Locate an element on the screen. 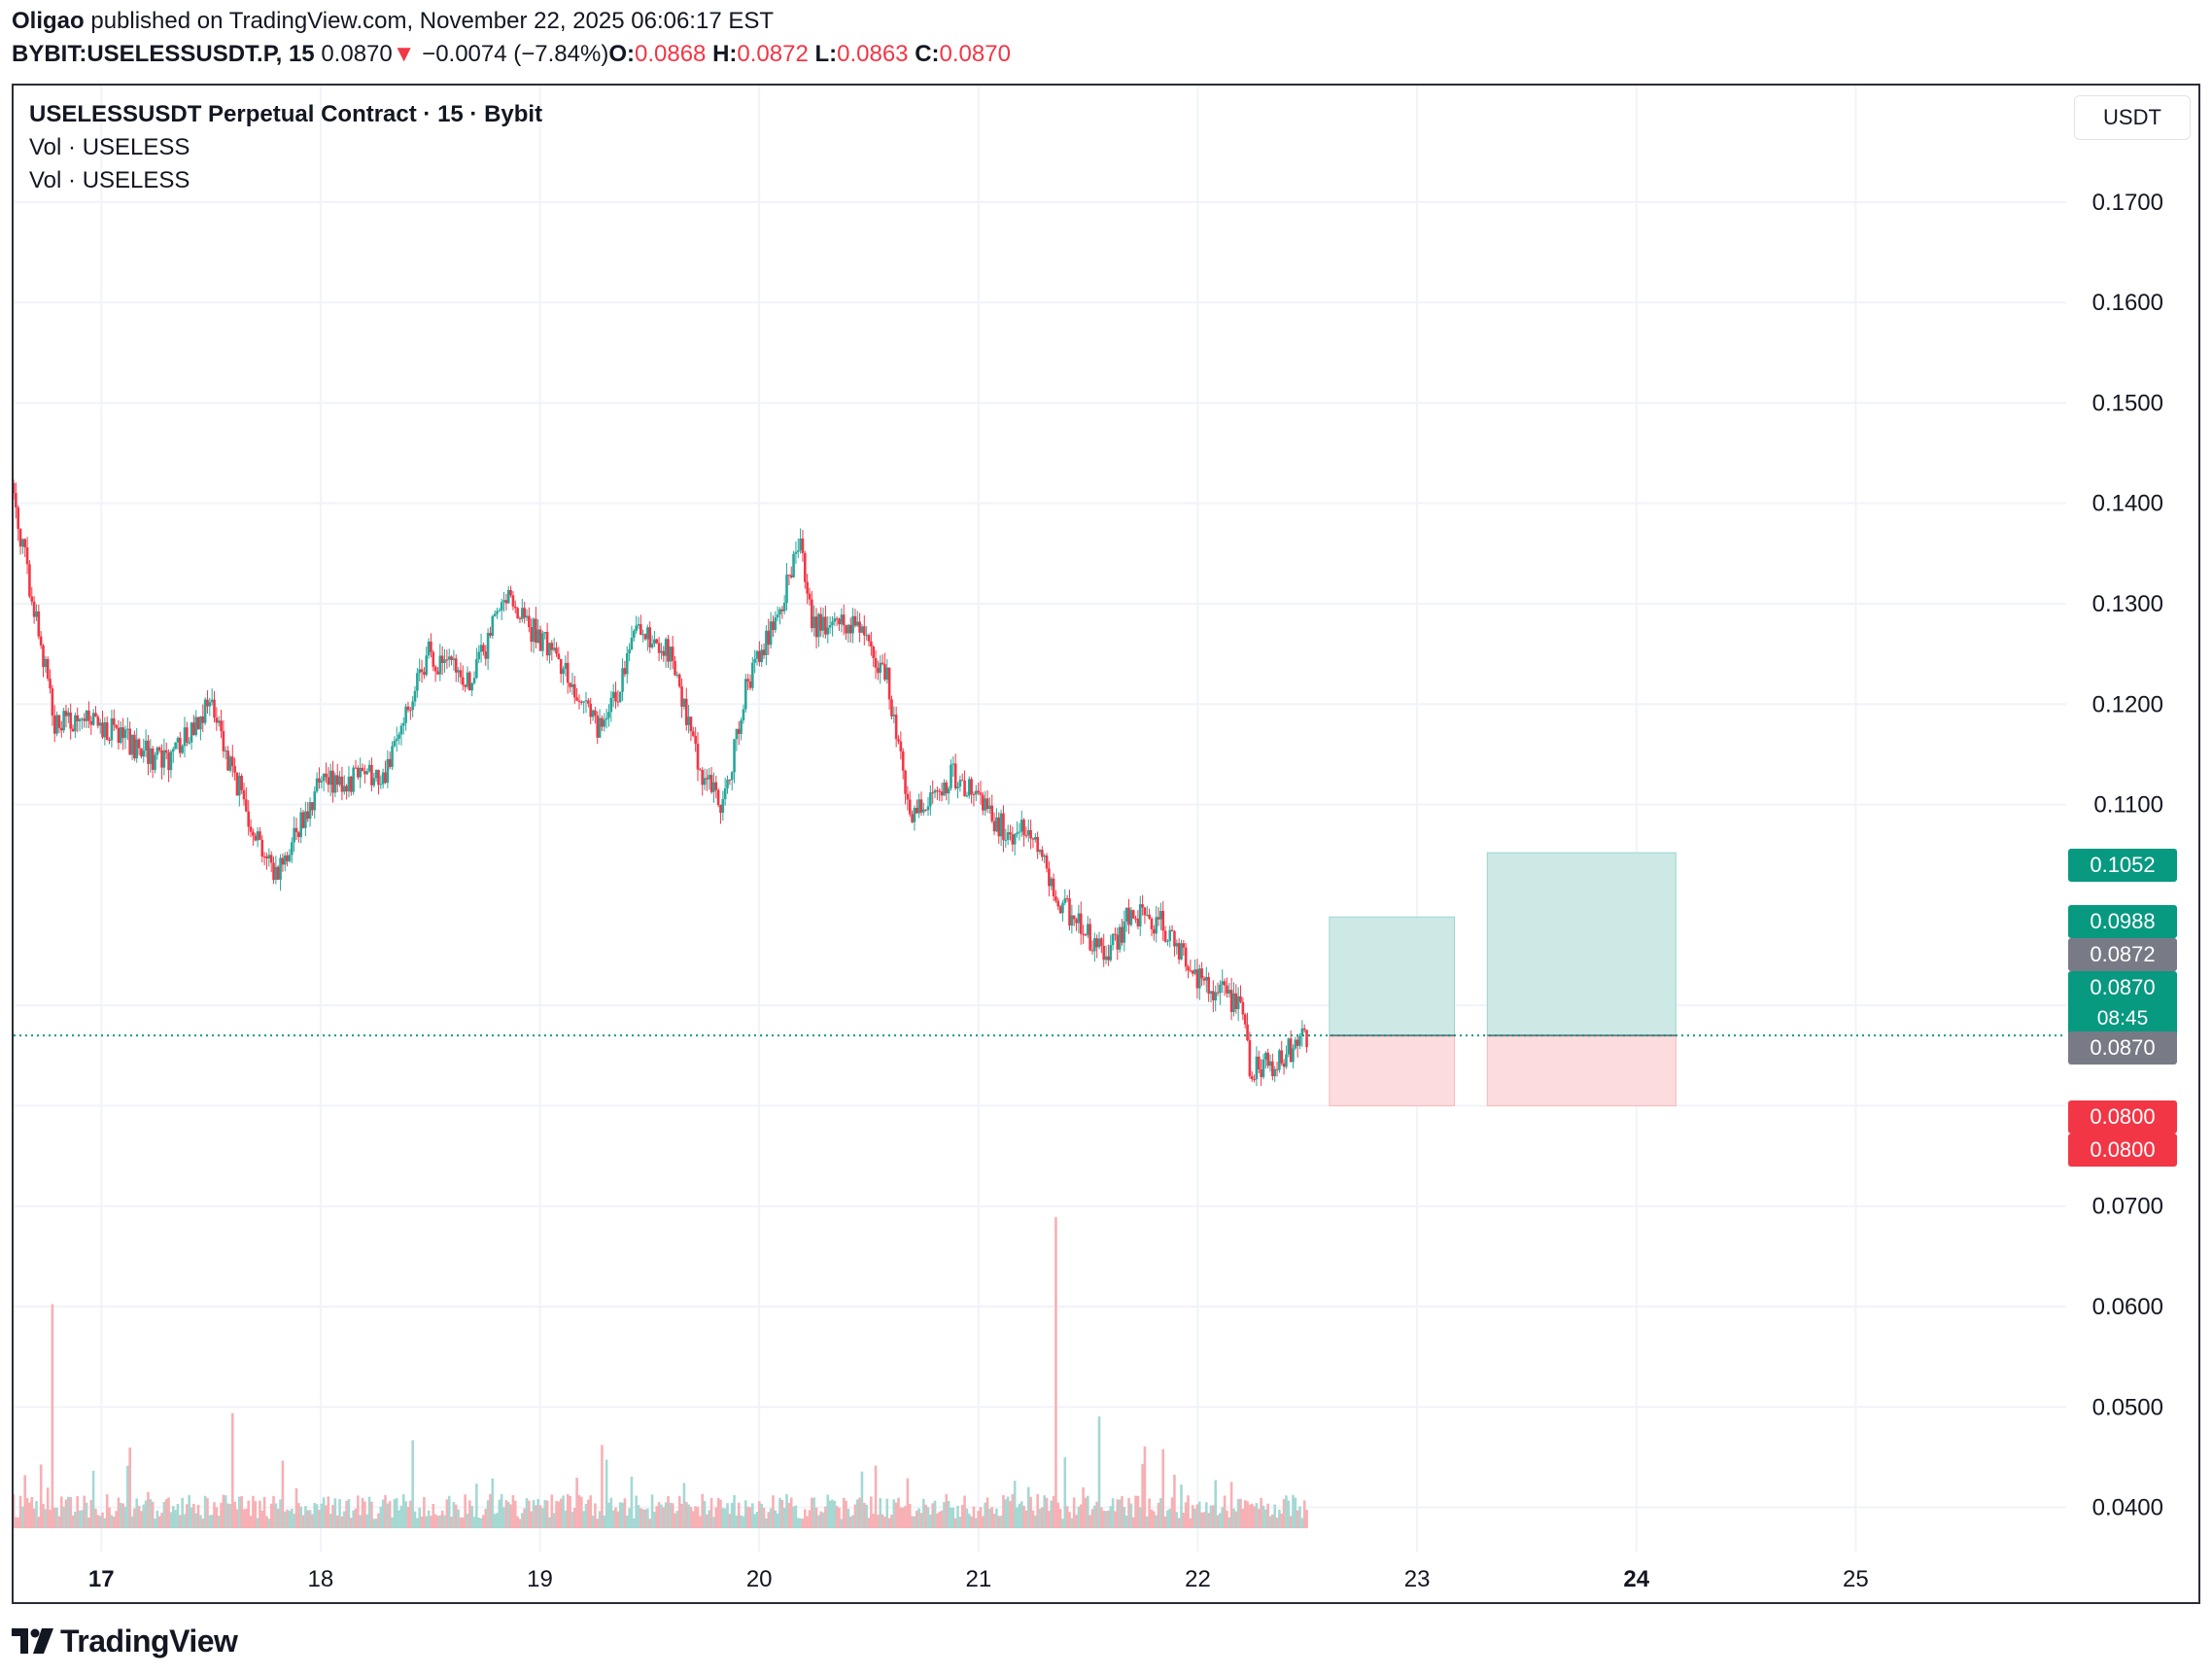 Image resolution: width=2212 pixels, height=1676 pixels. brand-name: TradingView is located at coordinates (149, 1641).